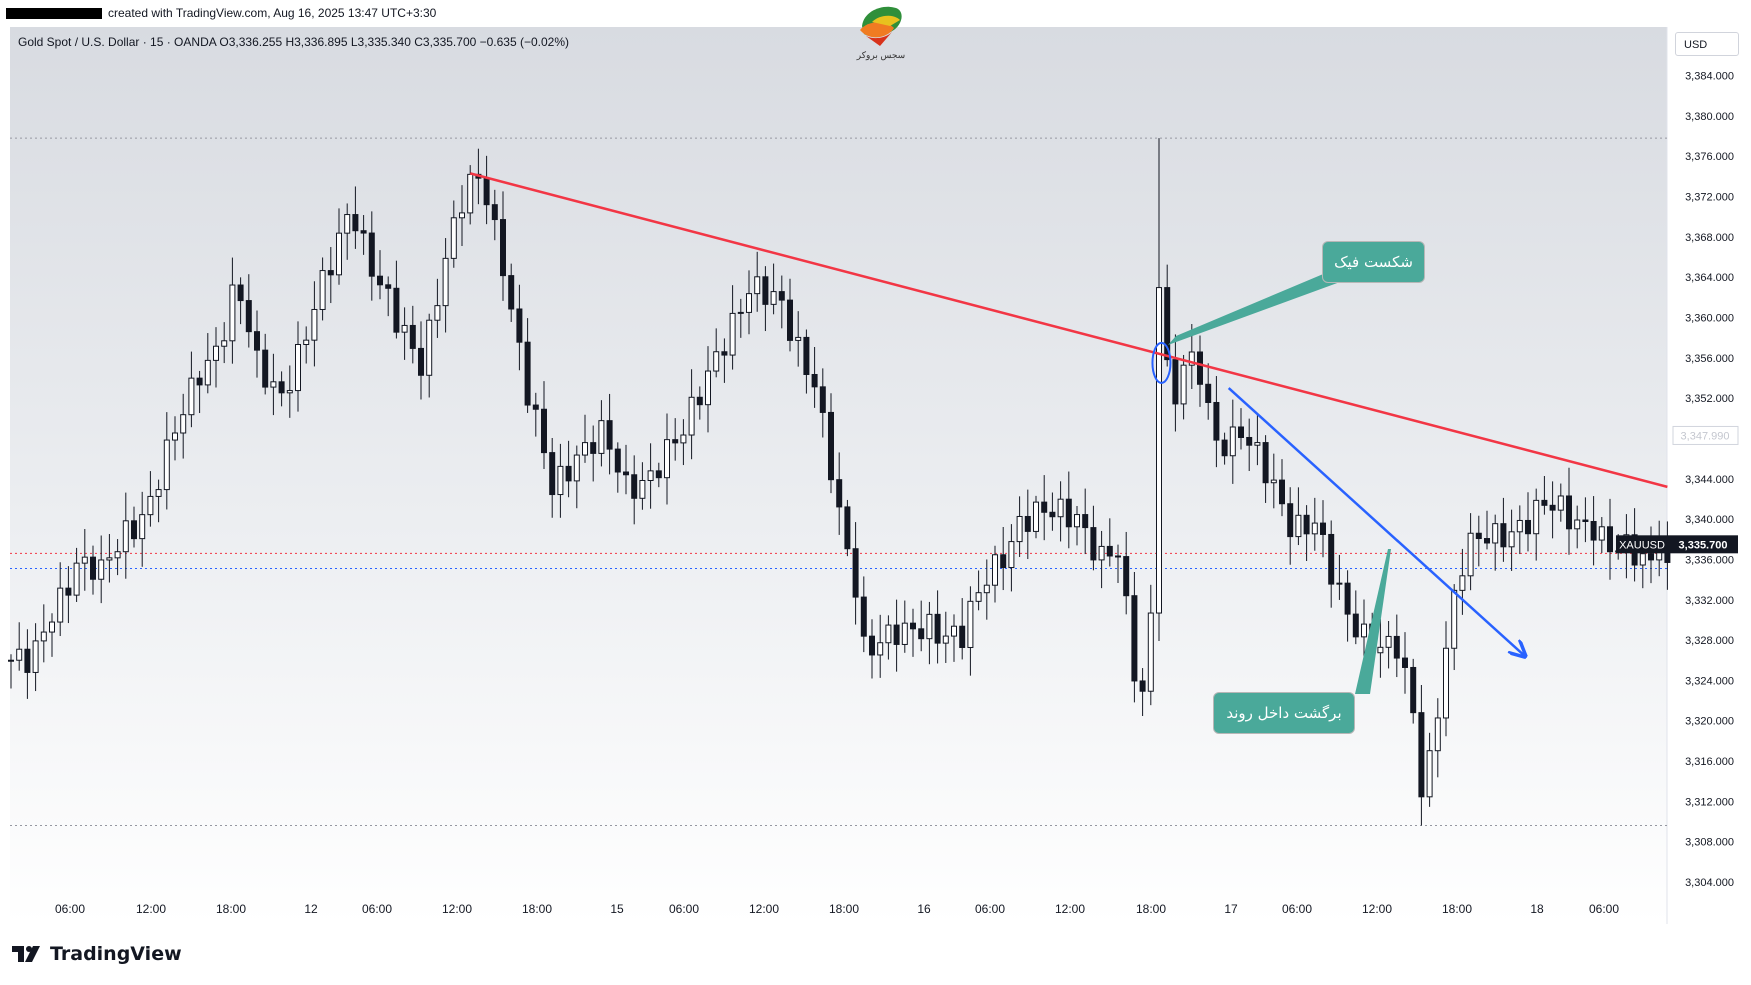  What do you see at coordinates (881, 26) in the screenshot?
I see `broker-logo` at bounding box center [881, 26].